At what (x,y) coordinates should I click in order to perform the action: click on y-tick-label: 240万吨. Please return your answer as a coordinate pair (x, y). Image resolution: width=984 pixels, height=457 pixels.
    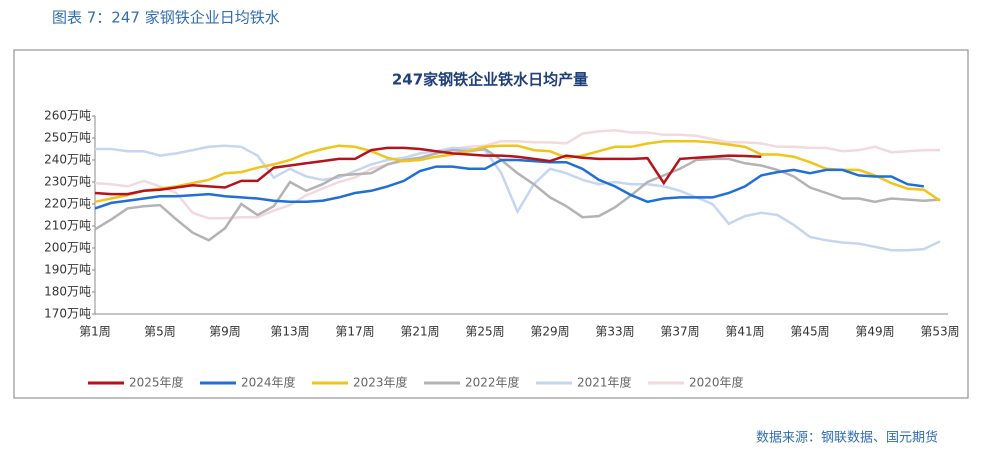
    Looking at the image, I should click on (67, 160).